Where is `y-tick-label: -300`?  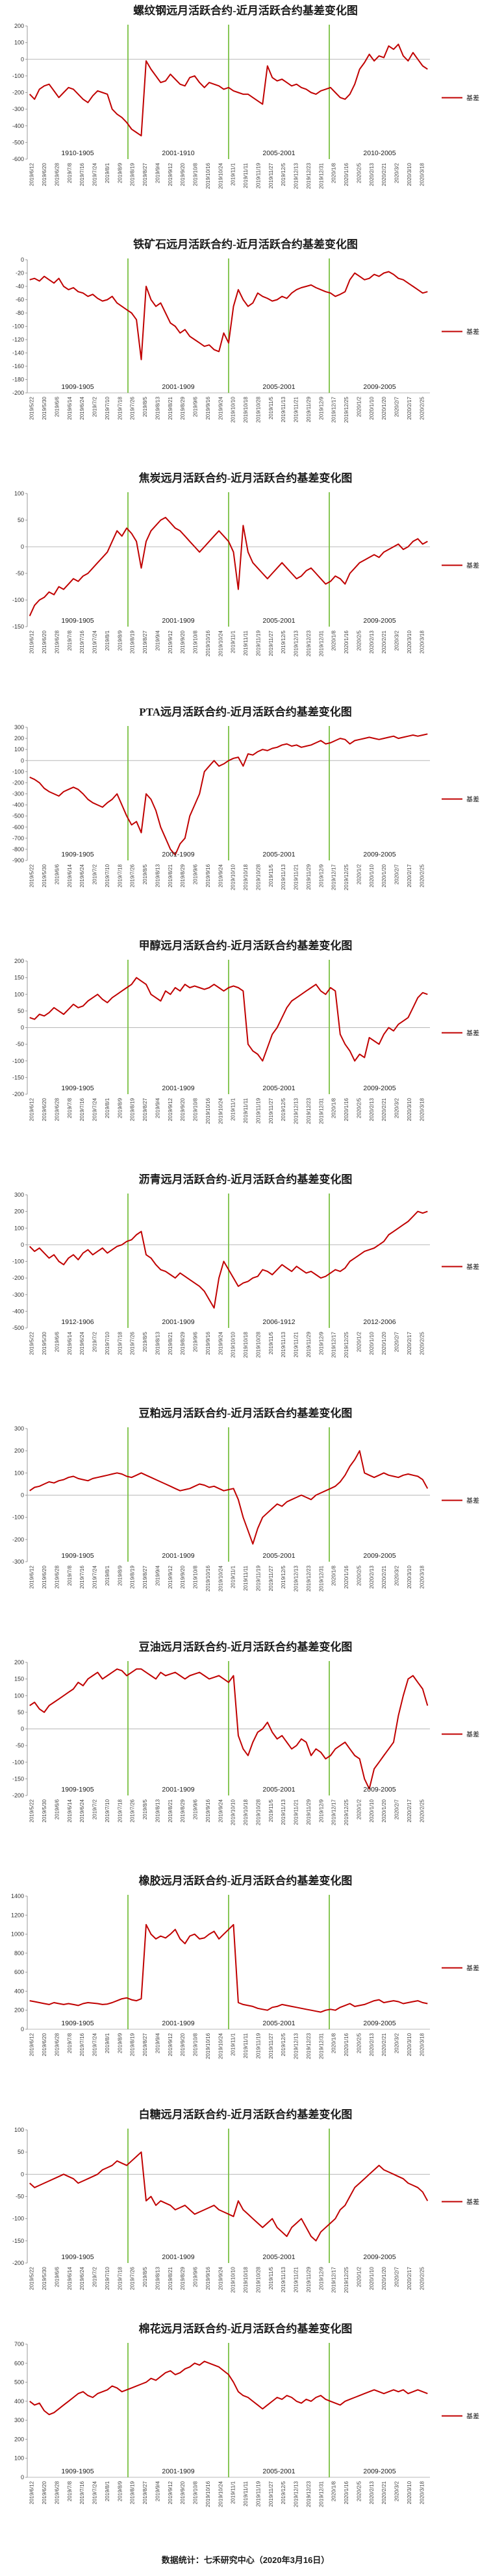 y-tick-label: -300 is located at coordinates (18, 1295).